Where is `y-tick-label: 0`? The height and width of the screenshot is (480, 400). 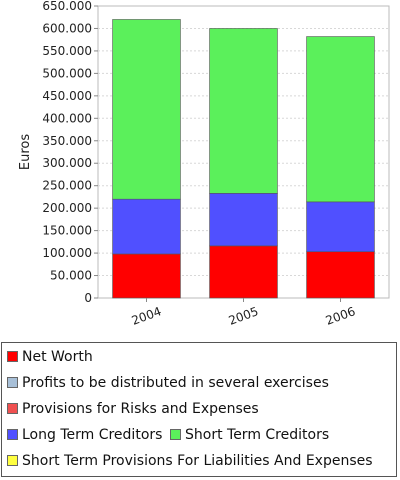 y-tick-label: 0 is located at coordinates (88, 298).